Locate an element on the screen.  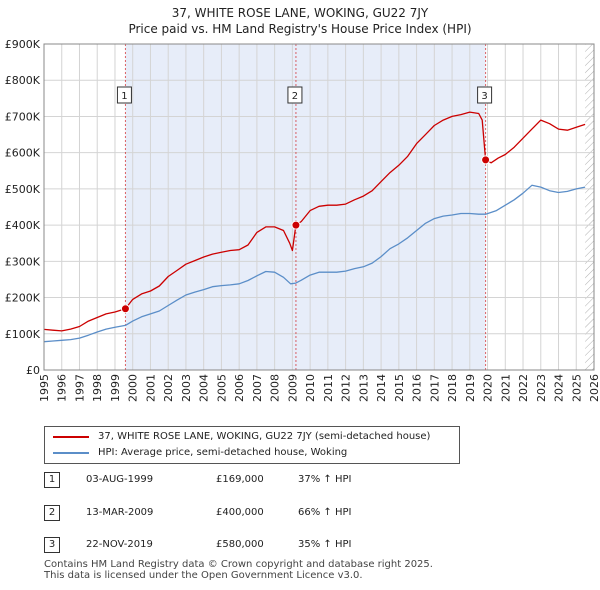
y-tick-label: £700K is located at coordinates (23, 116).